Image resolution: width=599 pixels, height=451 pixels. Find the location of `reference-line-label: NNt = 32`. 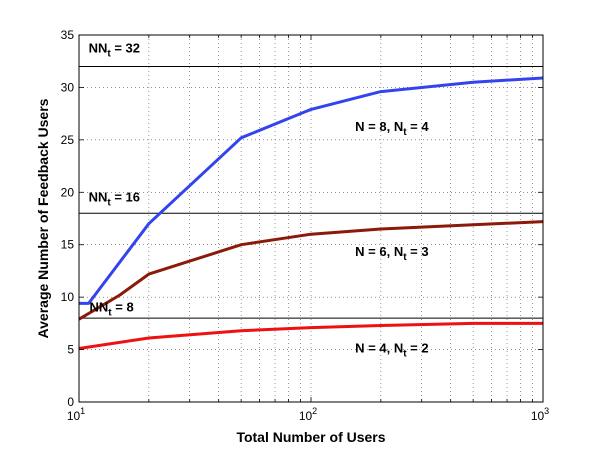

reference-line-label: NNt = 32 is located at coordinates (114, 50).